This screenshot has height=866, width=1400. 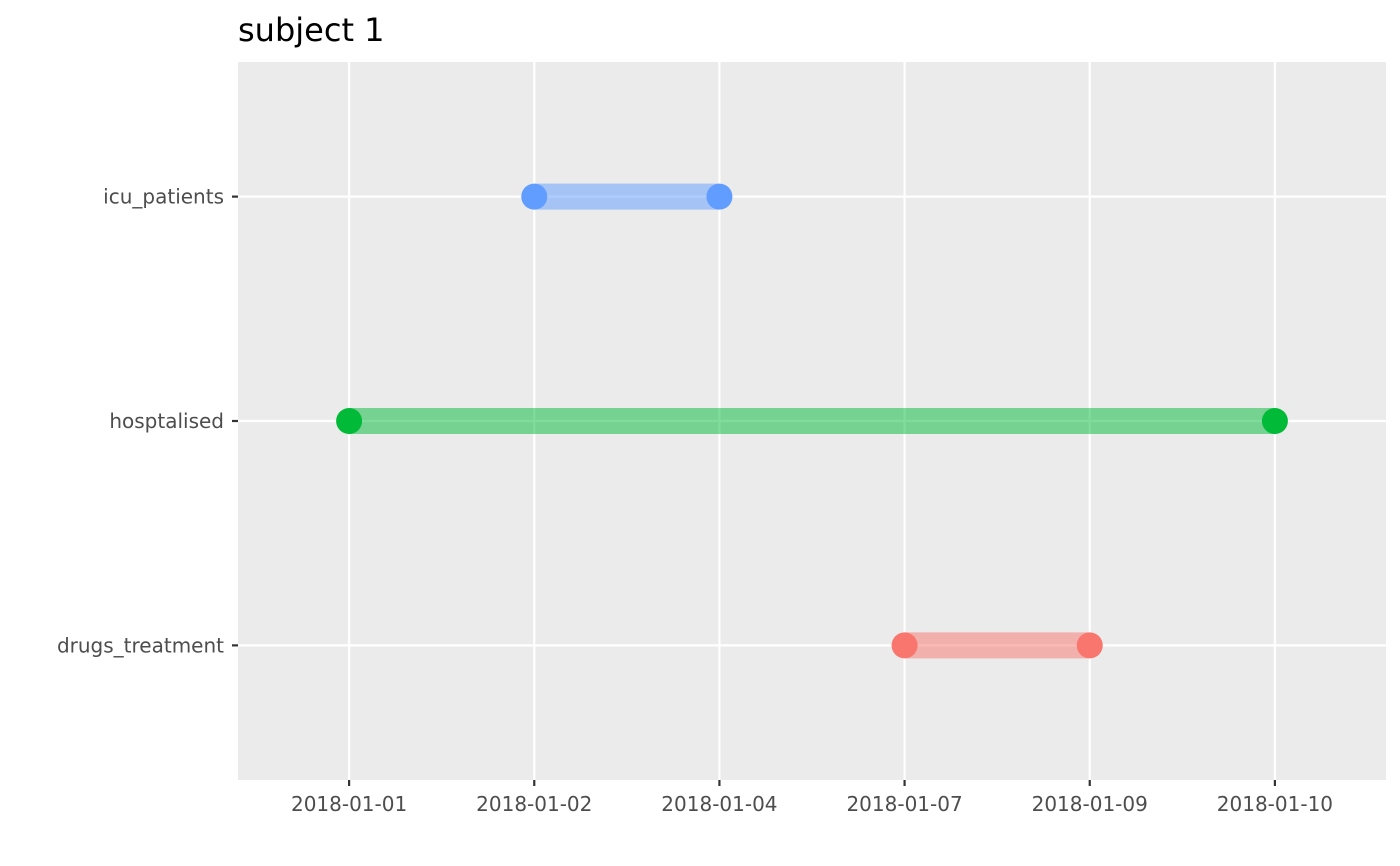 I want to click on x-tick-label: 2018-01-01, so click(x=349, y=804).